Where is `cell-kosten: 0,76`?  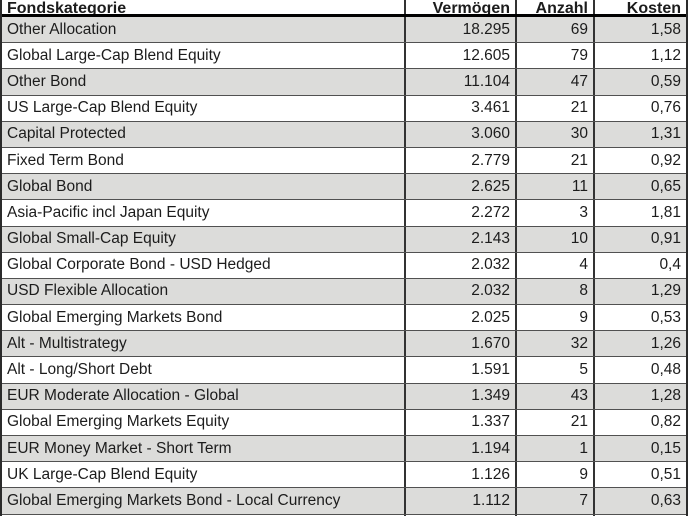
cell-kosten: 0,76 is located at coordinates (665, 108).